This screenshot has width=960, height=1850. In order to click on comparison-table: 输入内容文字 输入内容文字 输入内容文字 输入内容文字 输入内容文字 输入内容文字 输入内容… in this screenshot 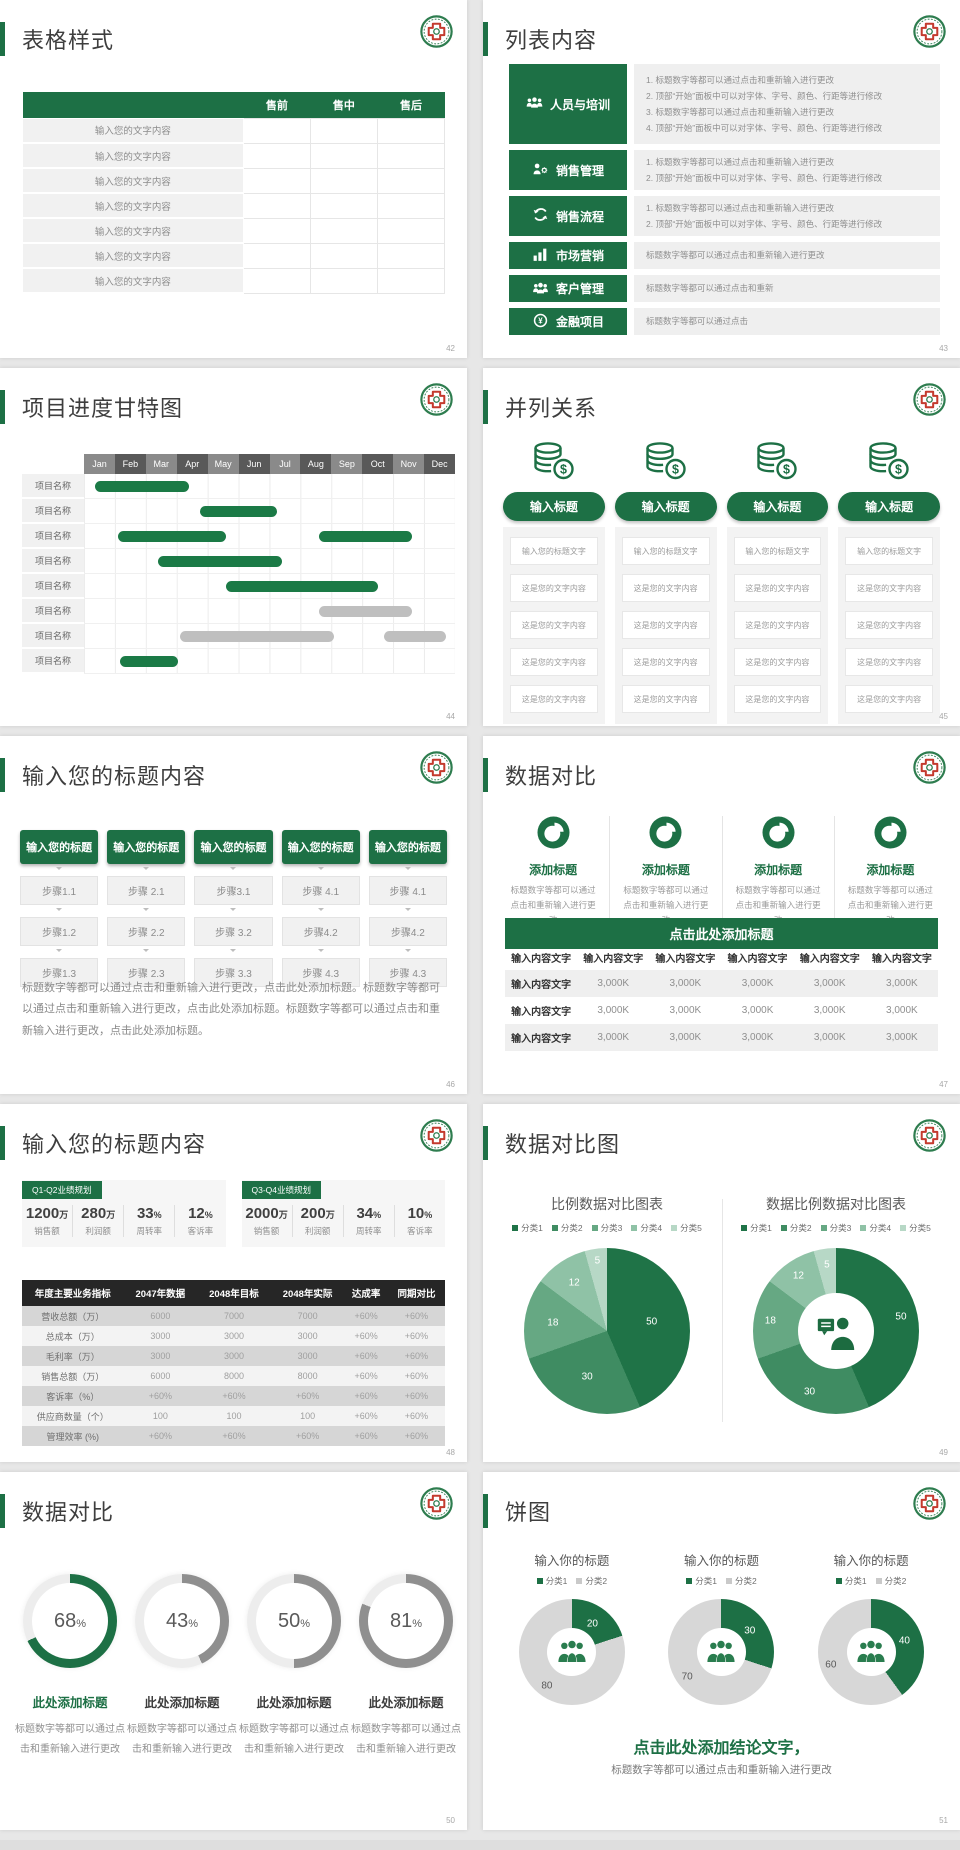, I will do `click(721, 997)`.